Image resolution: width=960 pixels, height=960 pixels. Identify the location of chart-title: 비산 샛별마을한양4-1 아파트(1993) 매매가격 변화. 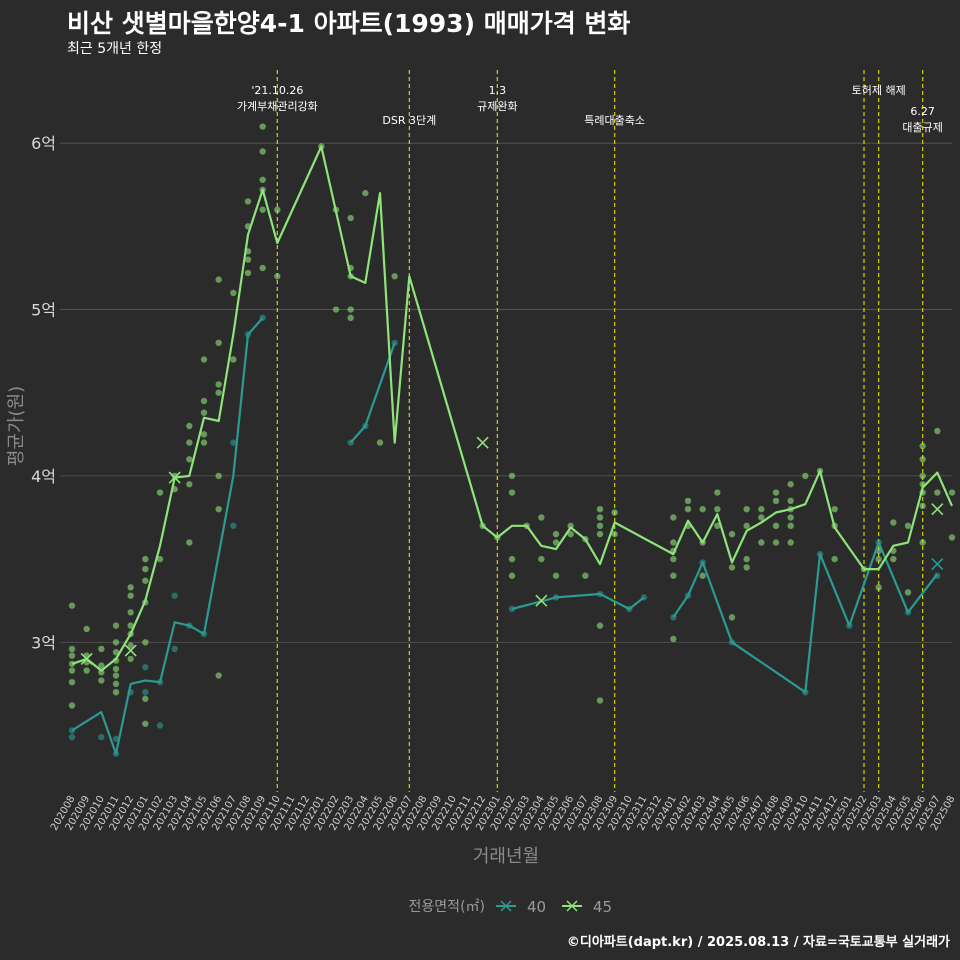
(349, 23).